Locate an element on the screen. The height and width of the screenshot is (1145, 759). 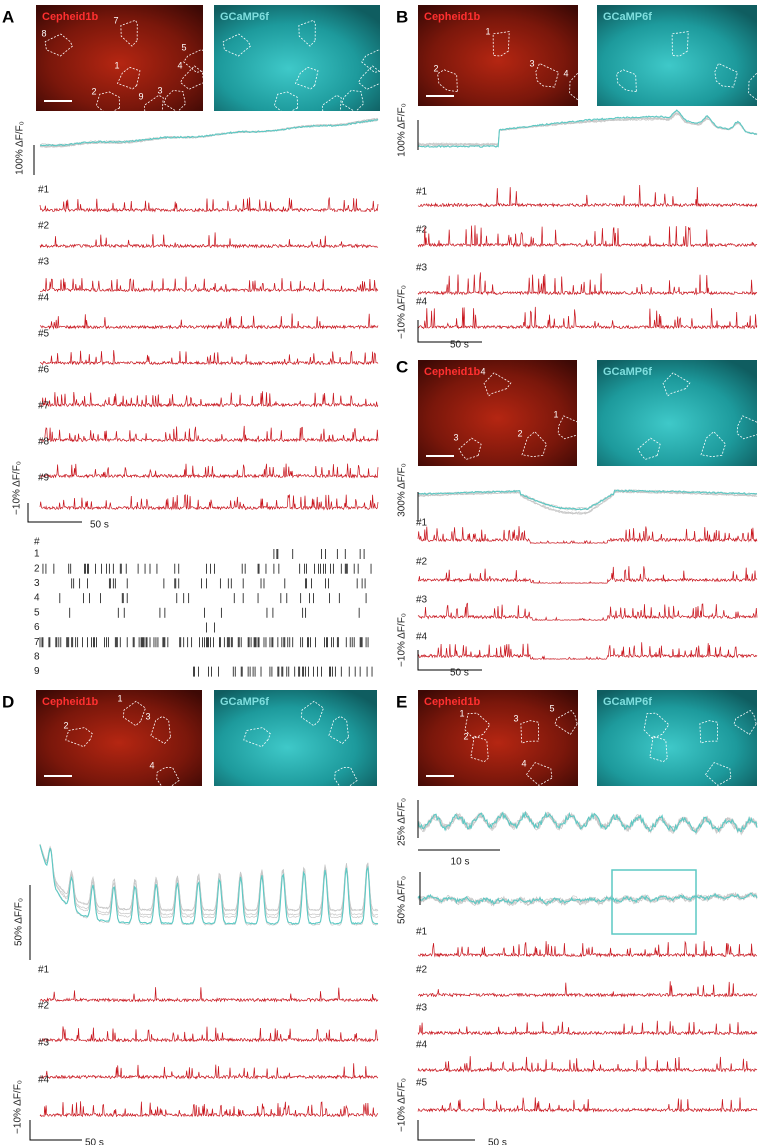
scale-bar is located at coordinates (449, 331).